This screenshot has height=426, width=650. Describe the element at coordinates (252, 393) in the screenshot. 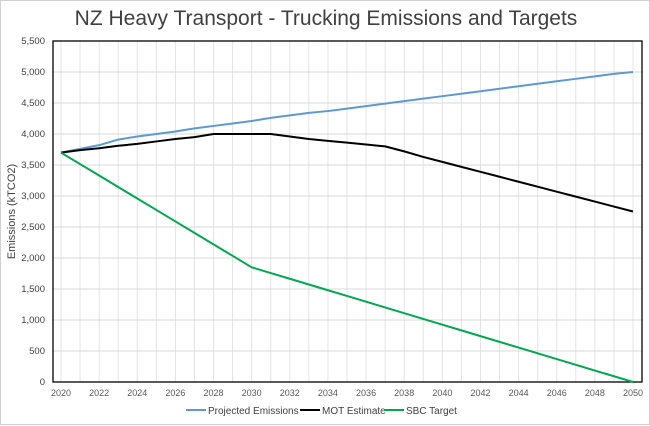

I see `x-tick-label: 2030` at that location.